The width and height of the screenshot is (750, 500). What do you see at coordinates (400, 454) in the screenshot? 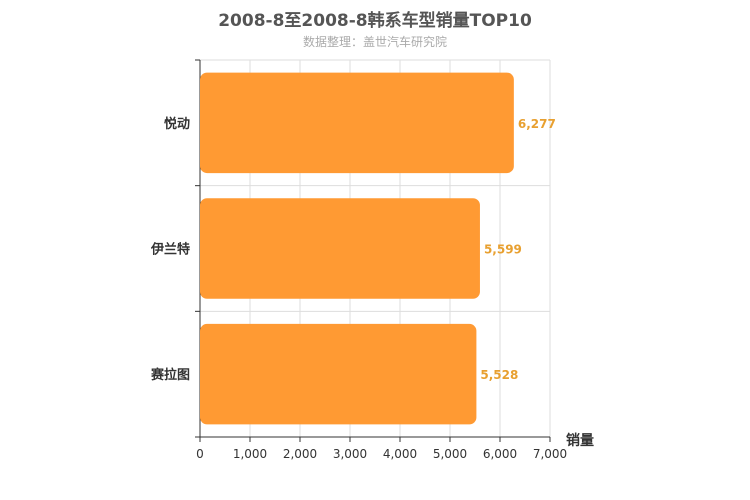
I see `x-tick-label: 4,000` at bounding box center [400, 454].